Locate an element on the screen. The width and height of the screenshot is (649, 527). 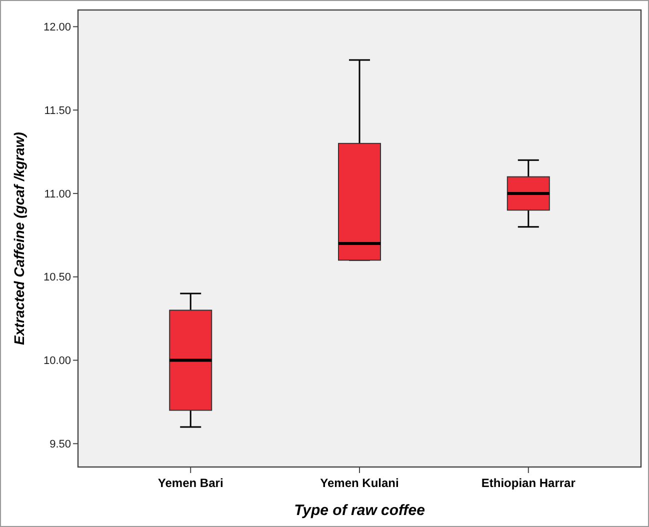
y-tick-label: 12.00 is located at coordinates (57, 28).